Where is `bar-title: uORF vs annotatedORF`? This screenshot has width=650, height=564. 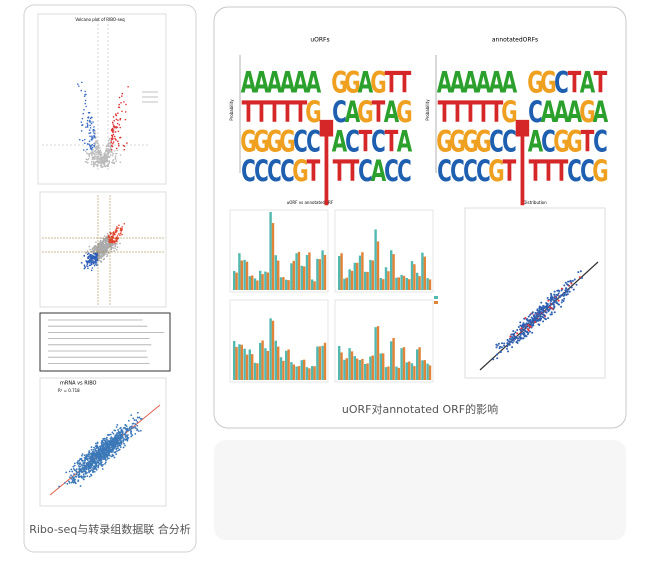
bar-title: uORF vs annotatedORF is located at coordinates (310, 202).